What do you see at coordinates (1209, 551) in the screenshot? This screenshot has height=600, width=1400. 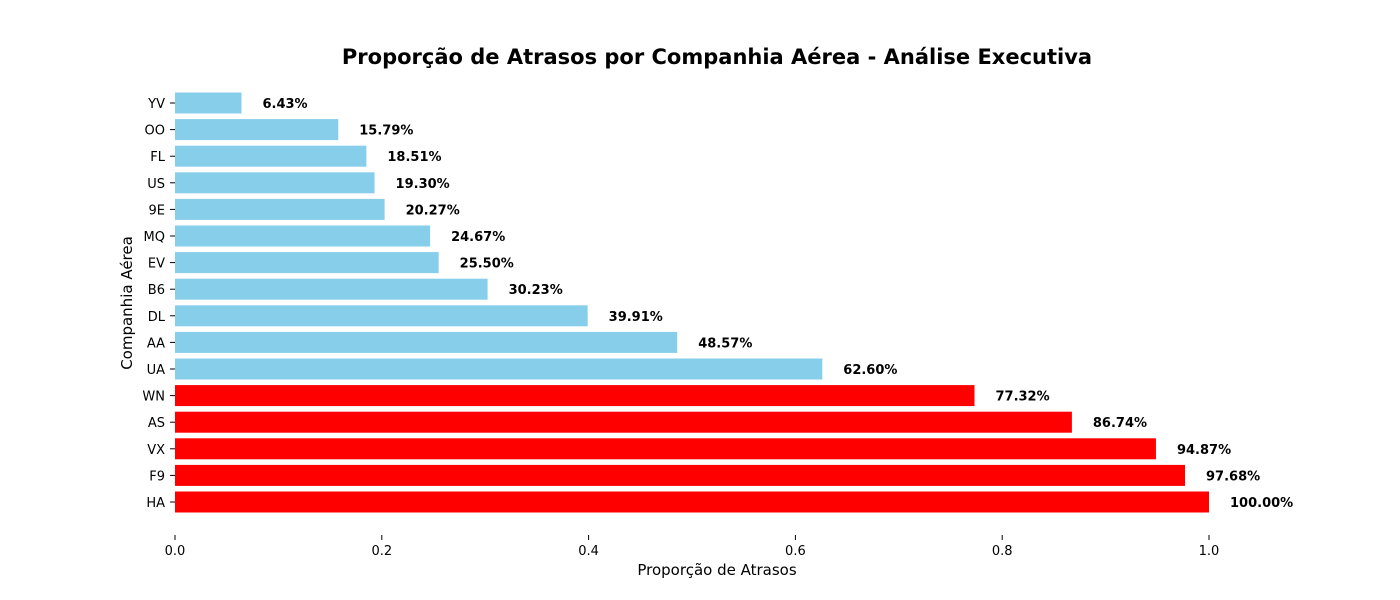 I see `x-tick-label: 1.0` at bounding box center [1209, 551].